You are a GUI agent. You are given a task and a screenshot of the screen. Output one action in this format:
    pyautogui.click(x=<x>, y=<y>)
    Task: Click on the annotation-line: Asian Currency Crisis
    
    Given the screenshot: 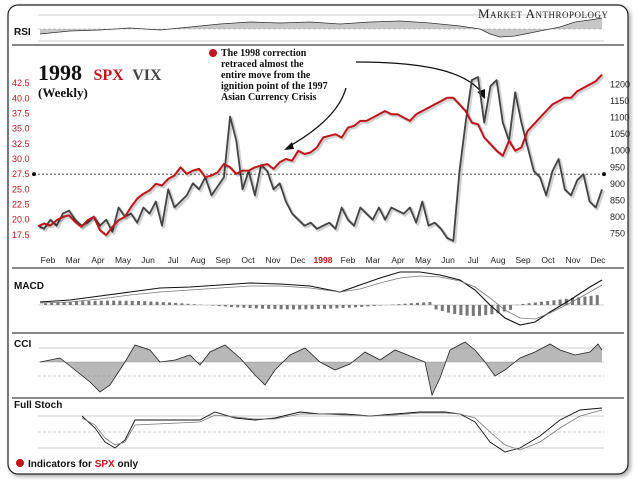 What is the action you would take?
    pyautogui.click(x=268, y=97)
    